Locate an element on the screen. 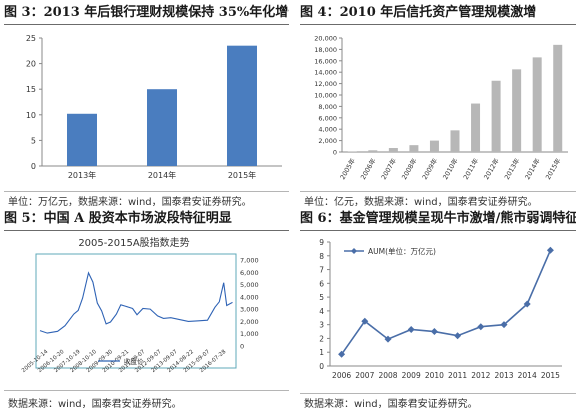 The image size is (579, 416). y-tick-label: 4,000 is located at coordinates (249, 297).